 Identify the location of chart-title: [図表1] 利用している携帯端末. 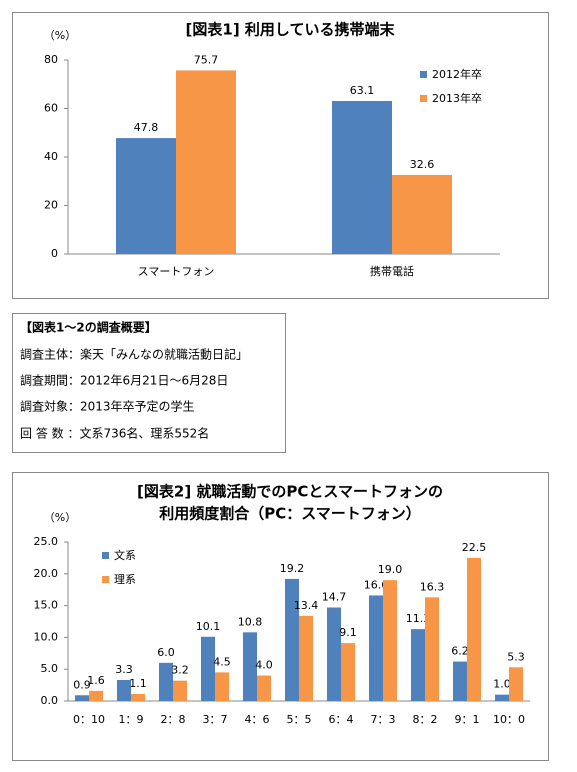
(291, 30).